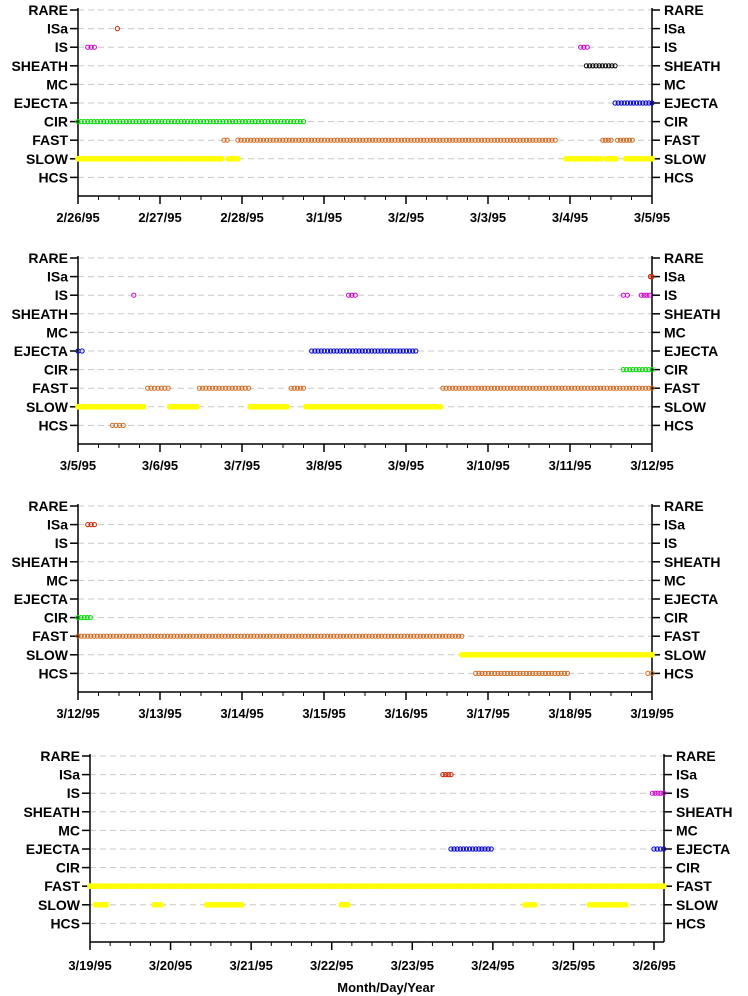  I want to click on category-label-right: CIR, so click(676, 618).